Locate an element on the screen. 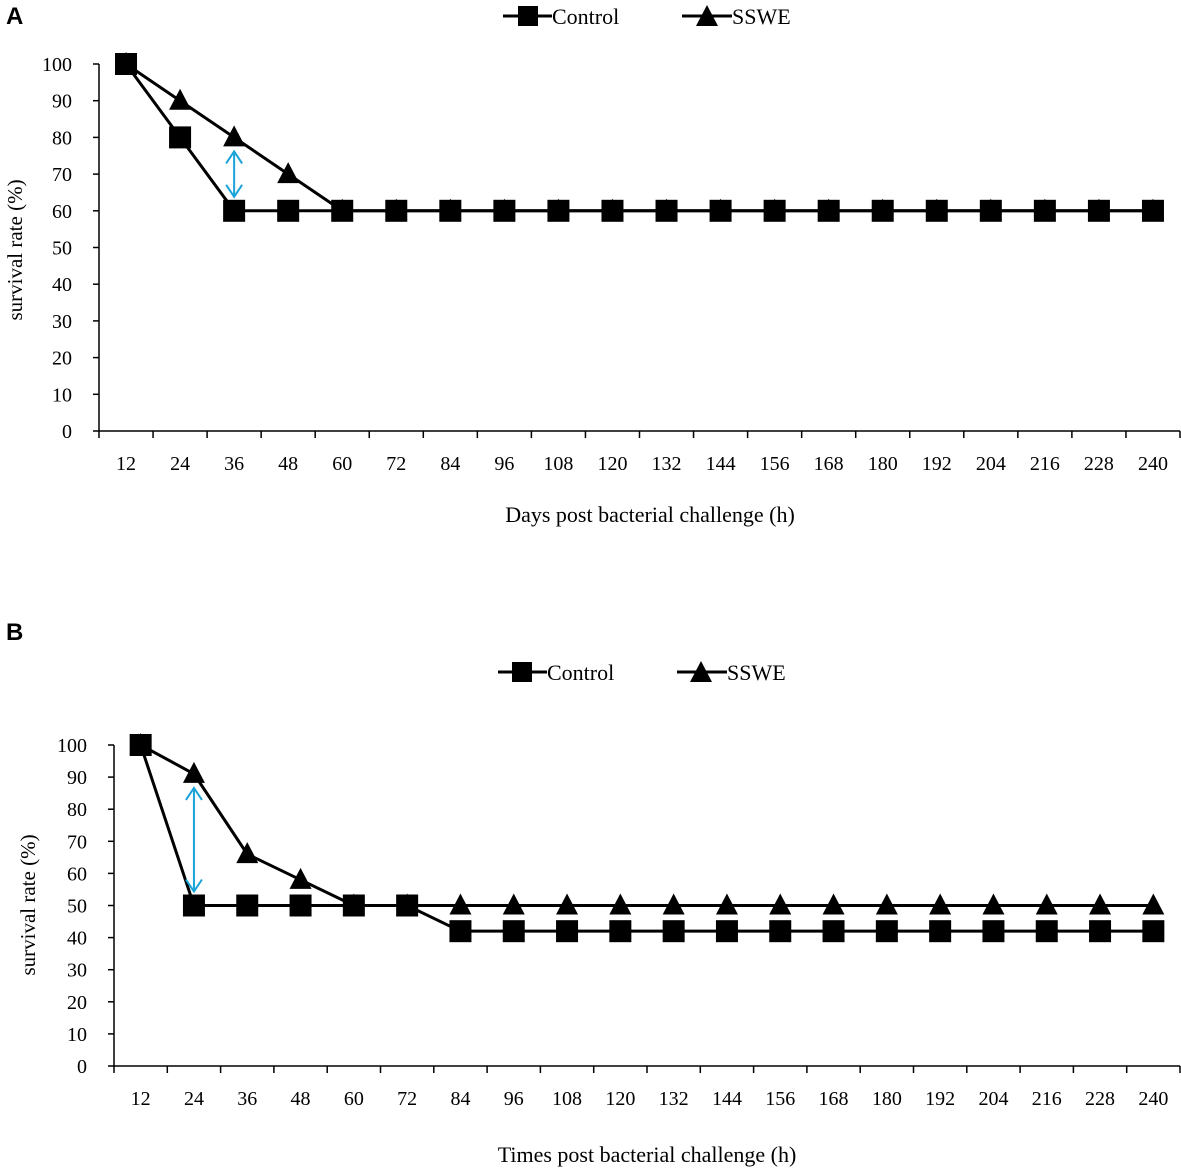 The height and width of the screenshot is (1173, 1181). panel-a-label: A is located at coordinates (14, 16).